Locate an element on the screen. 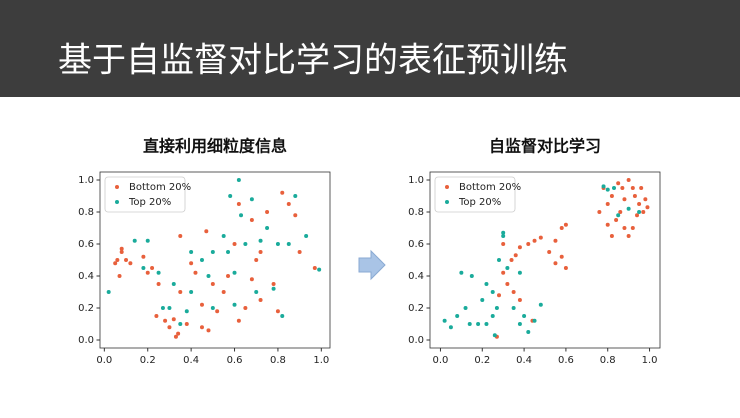 The height and width of the screenshot is (418, 740). chart-title: 直接利用细粒度信息 is located at coordinates (215, 146).